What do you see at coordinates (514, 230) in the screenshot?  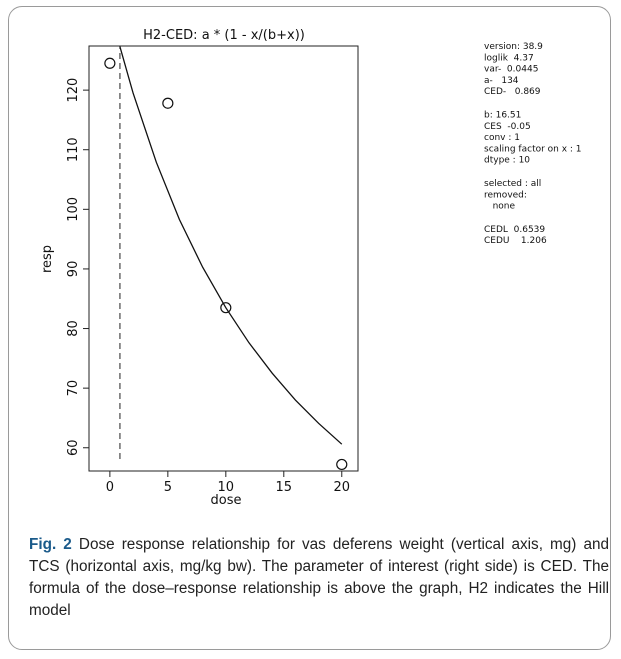 I see `fit-info: CEDL 0.6539` at bounding box center [514, 230].